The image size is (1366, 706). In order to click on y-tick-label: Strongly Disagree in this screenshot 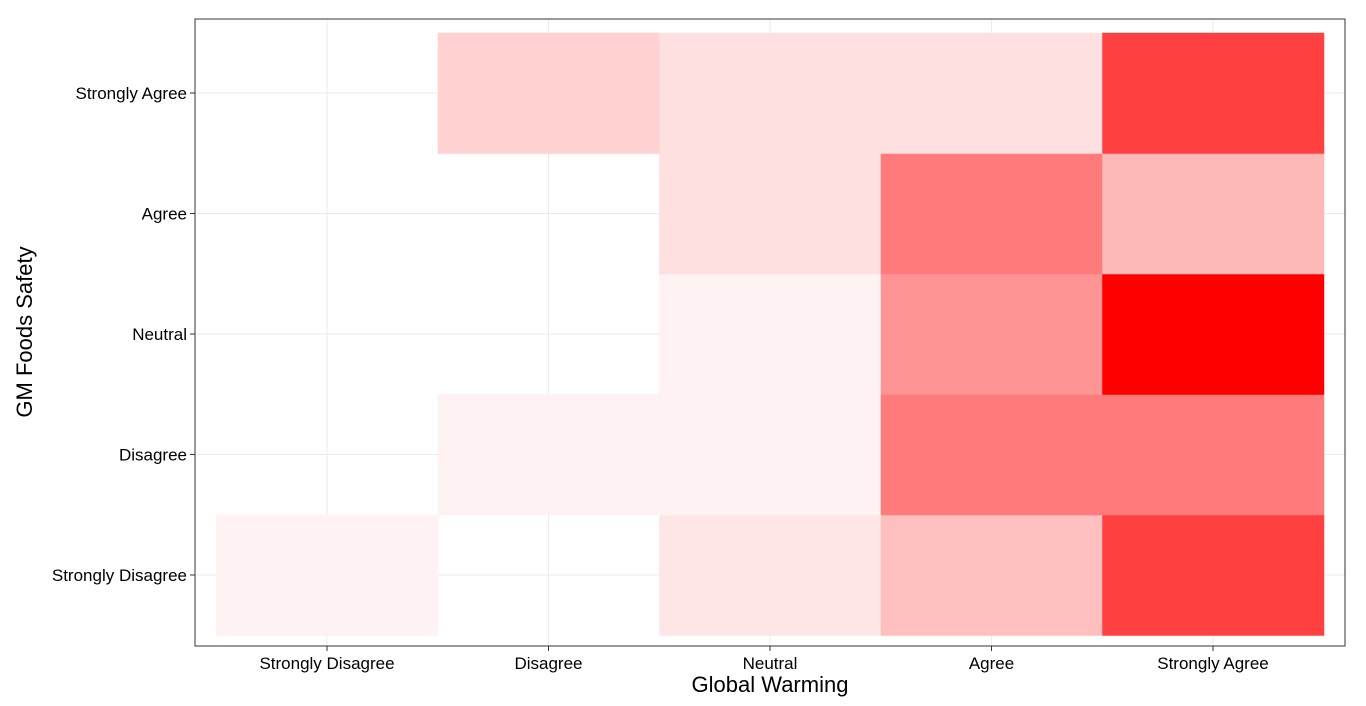, I will do `click(119, 575)`.